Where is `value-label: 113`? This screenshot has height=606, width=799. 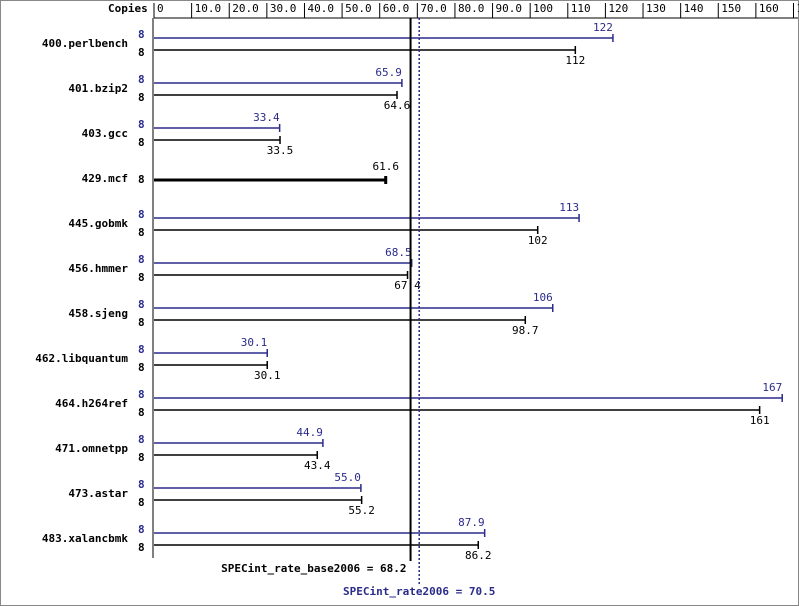
value-label: 113 is located at coordinates (569, 207).